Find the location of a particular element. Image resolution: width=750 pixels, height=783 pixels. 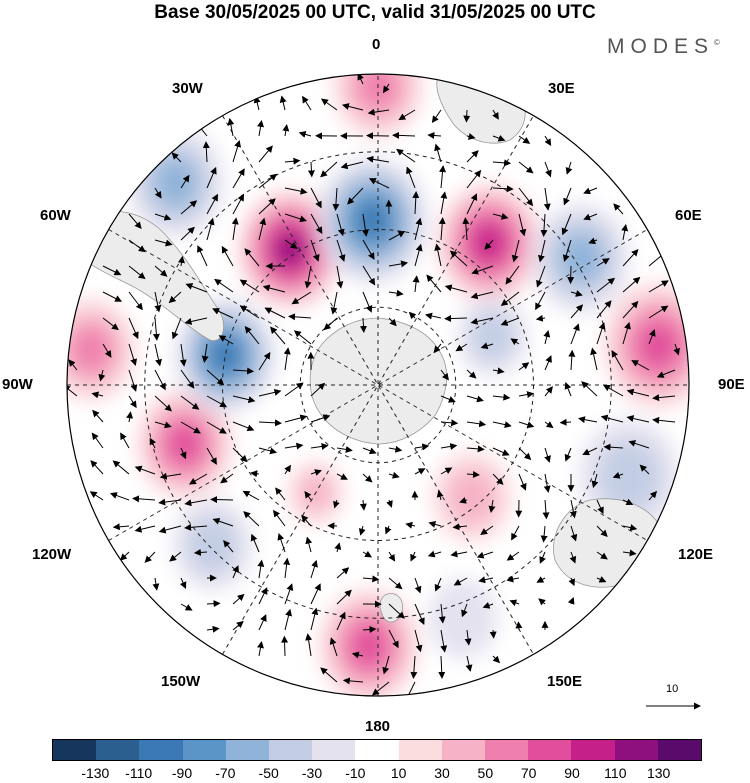

lon-label-60w: 60W is located at coordinates (55, 215).